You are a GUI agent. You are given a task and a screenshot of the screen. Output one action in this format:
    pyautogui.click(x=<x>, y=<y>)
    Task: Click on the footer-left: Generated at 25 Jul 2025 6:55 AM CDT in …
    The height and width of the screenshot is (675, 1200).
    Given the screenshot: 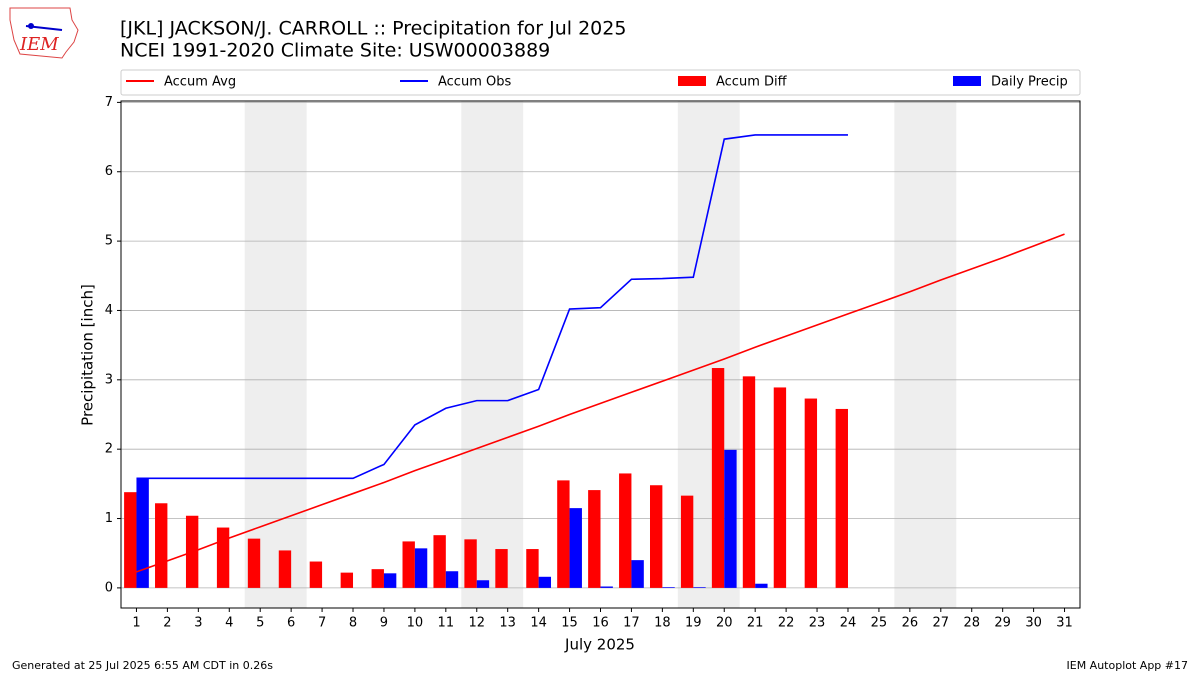 What is the action you would take?
    pyautogui.click(x=142, y=665)
    